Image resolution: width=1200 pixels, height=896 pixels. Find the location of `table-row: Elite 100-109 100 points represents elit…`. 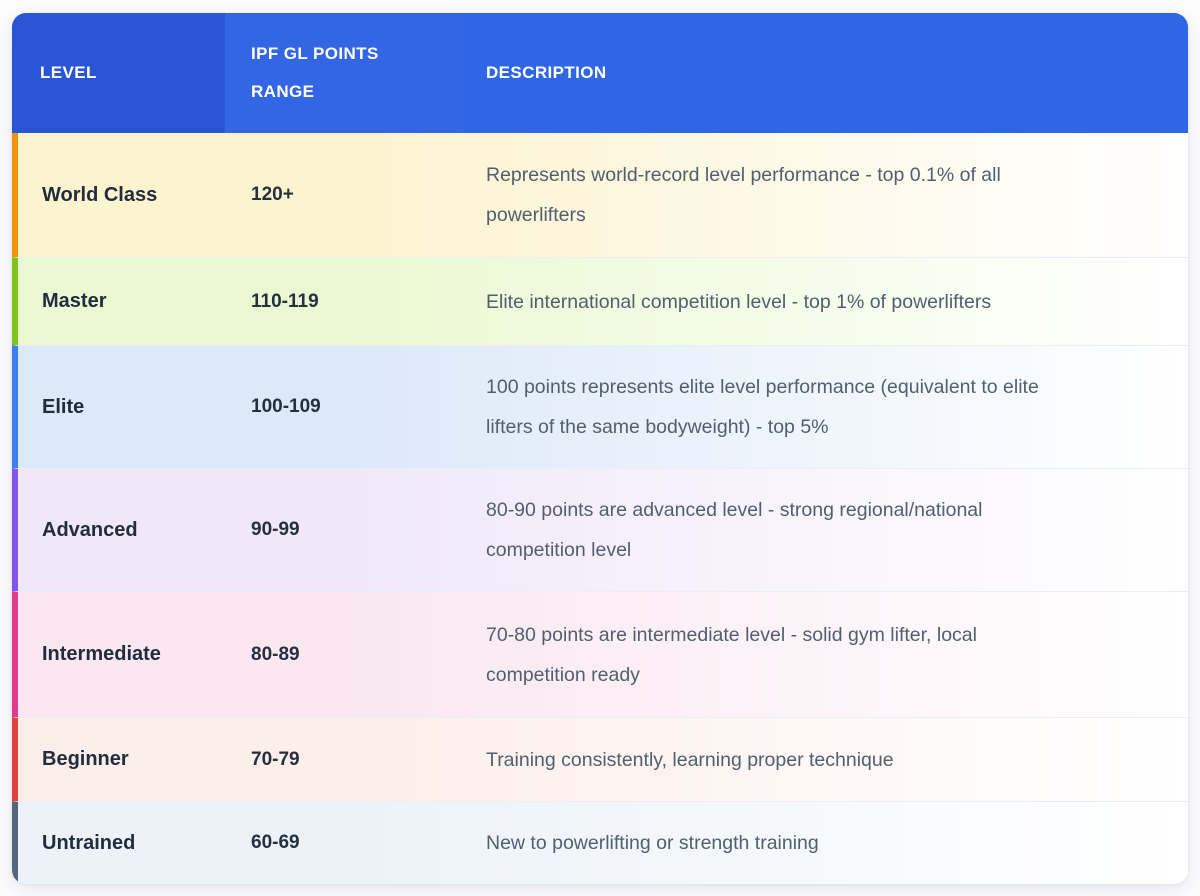

table-row: Elite 100-109 100 points represents elit… is located at coordinates (600, 406).